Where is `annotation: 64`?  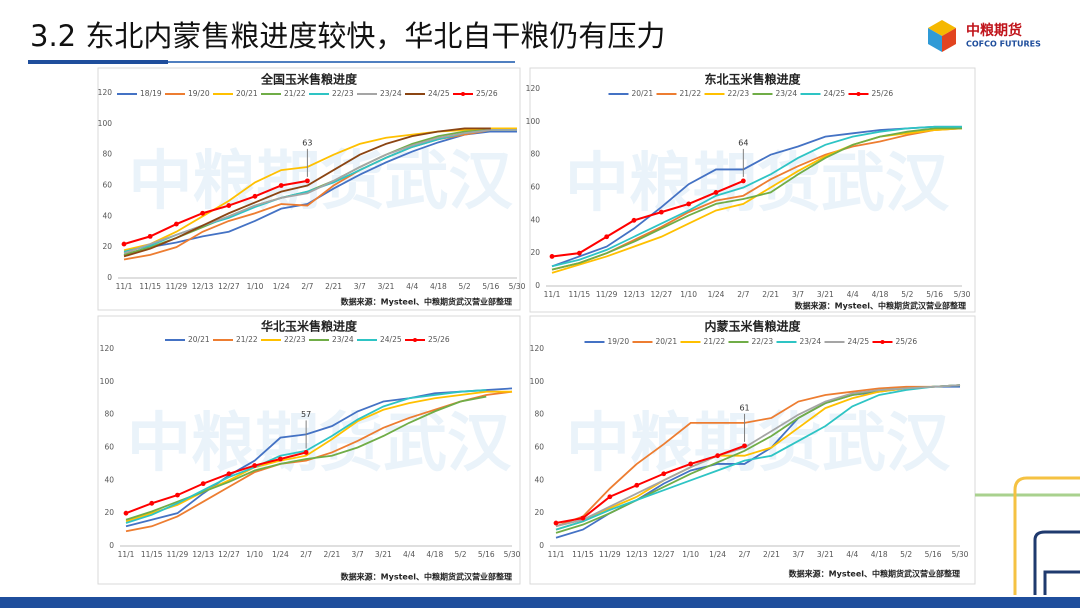 annotation: 64 is located at coordinates (743, 142).